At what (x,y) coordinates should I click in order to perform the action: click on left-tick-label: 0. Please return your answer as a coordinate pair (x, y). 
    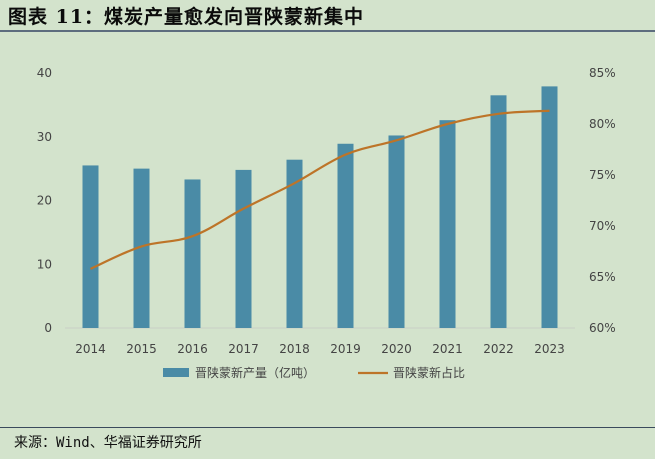
    Looking at the image, I should click on (48, 328).